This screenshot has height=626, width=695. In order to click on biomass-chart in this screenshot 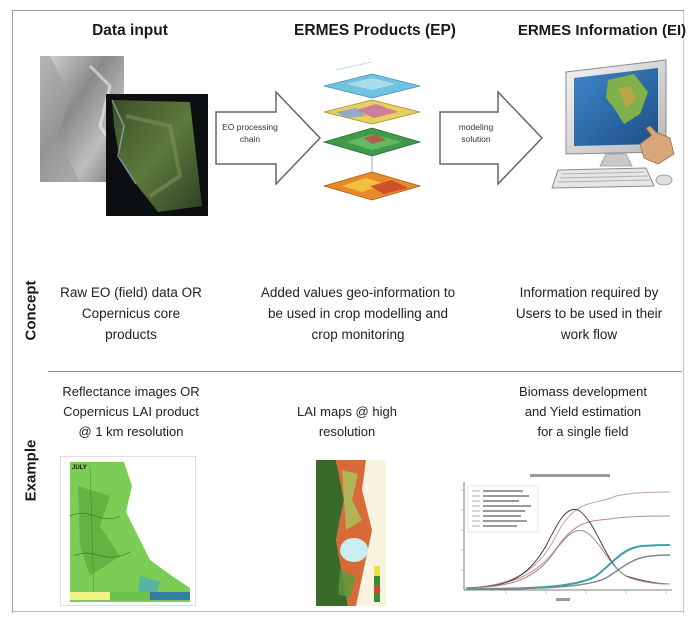, I will do `click(564, 536)`.